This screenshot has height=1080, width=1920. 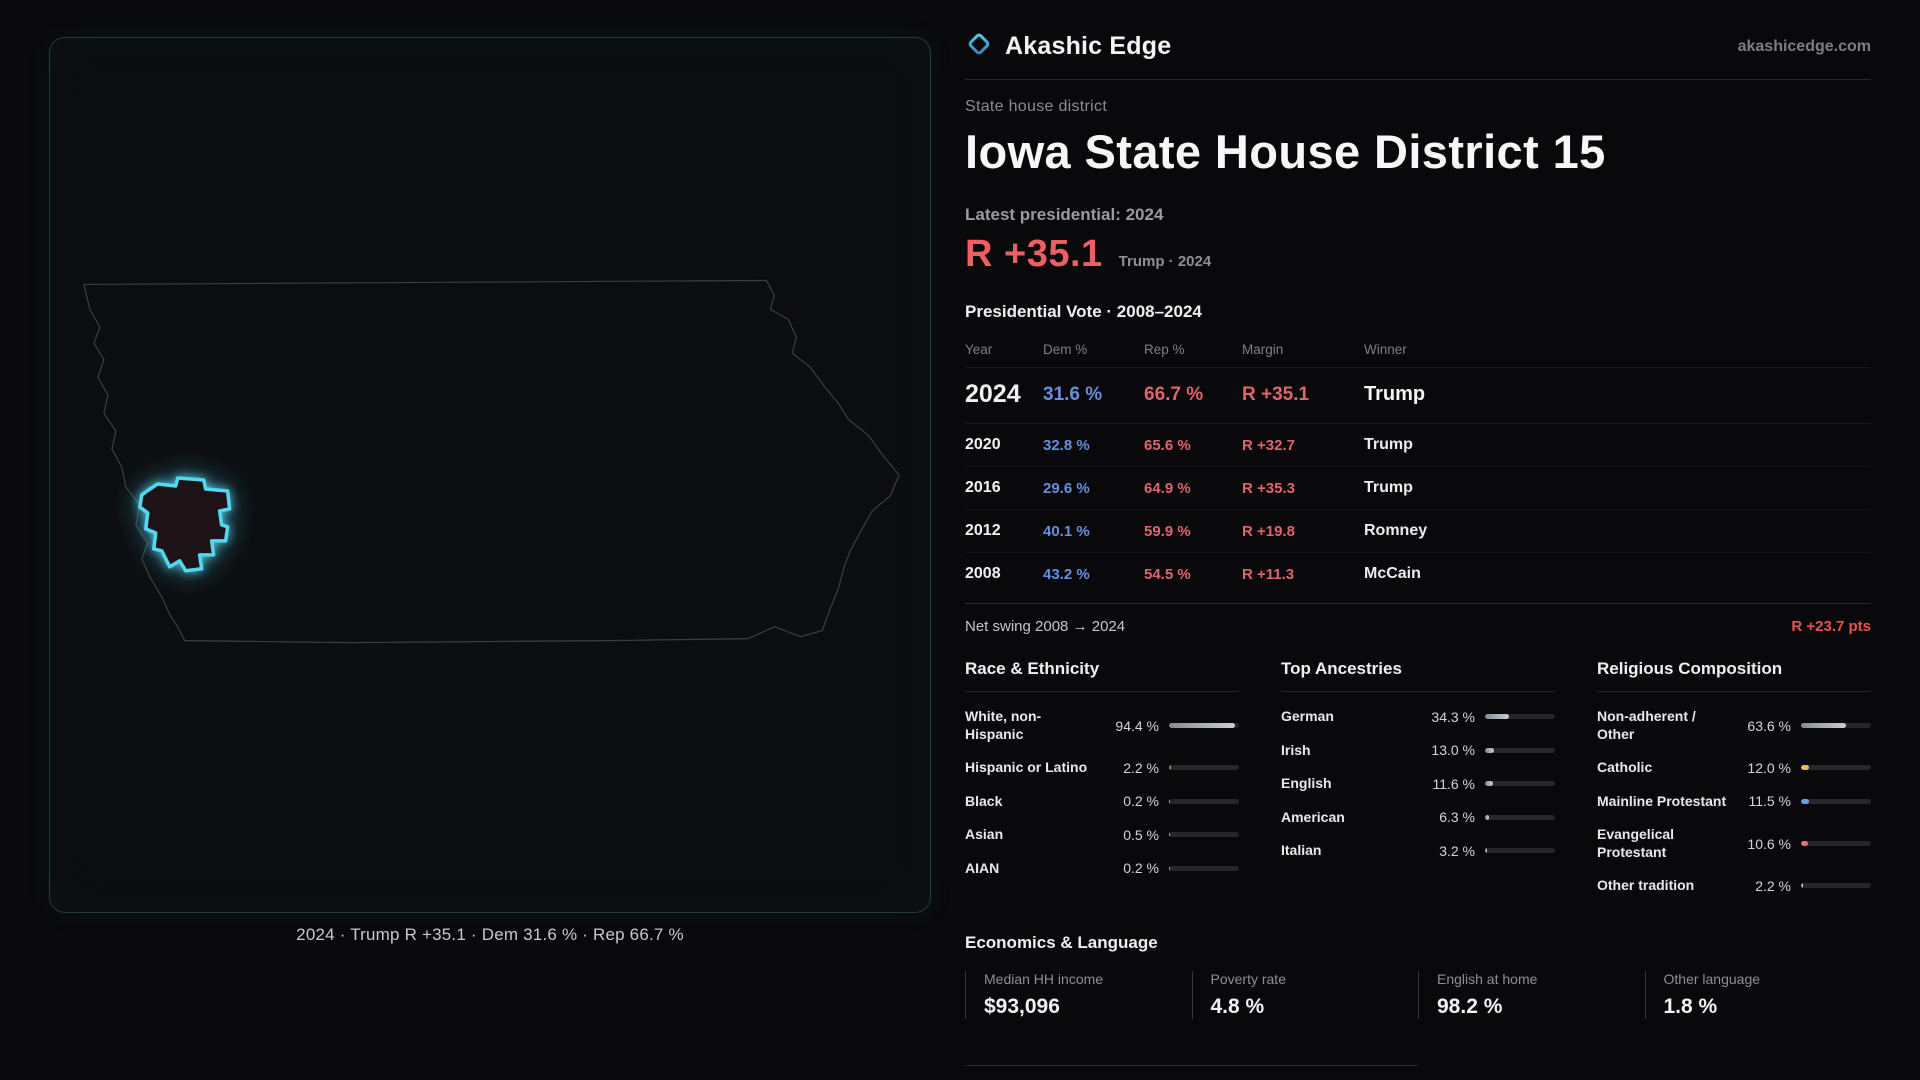 What do you see at coordinates (1734, 725) in the screenshot?
I see `demo-item: Non-adherent / Other 63.6 %` at bounding box center [1734, 725].